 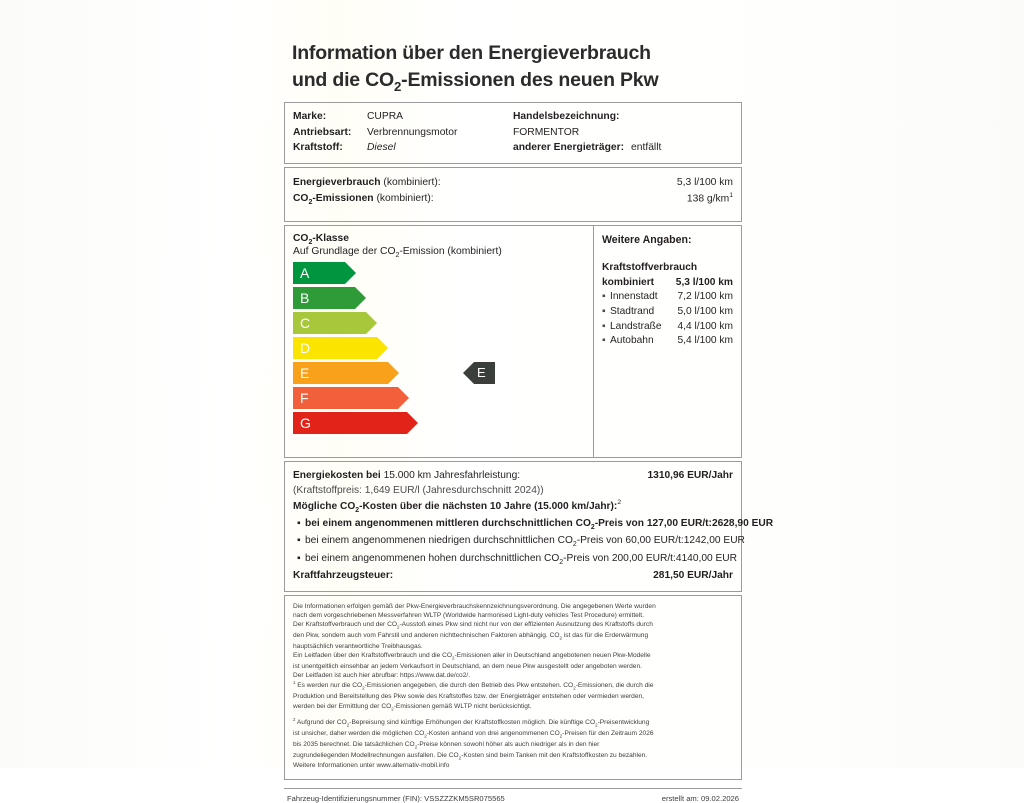 I want to click on fuel-label: Kraftstoff:, so click(x=318, y=148).